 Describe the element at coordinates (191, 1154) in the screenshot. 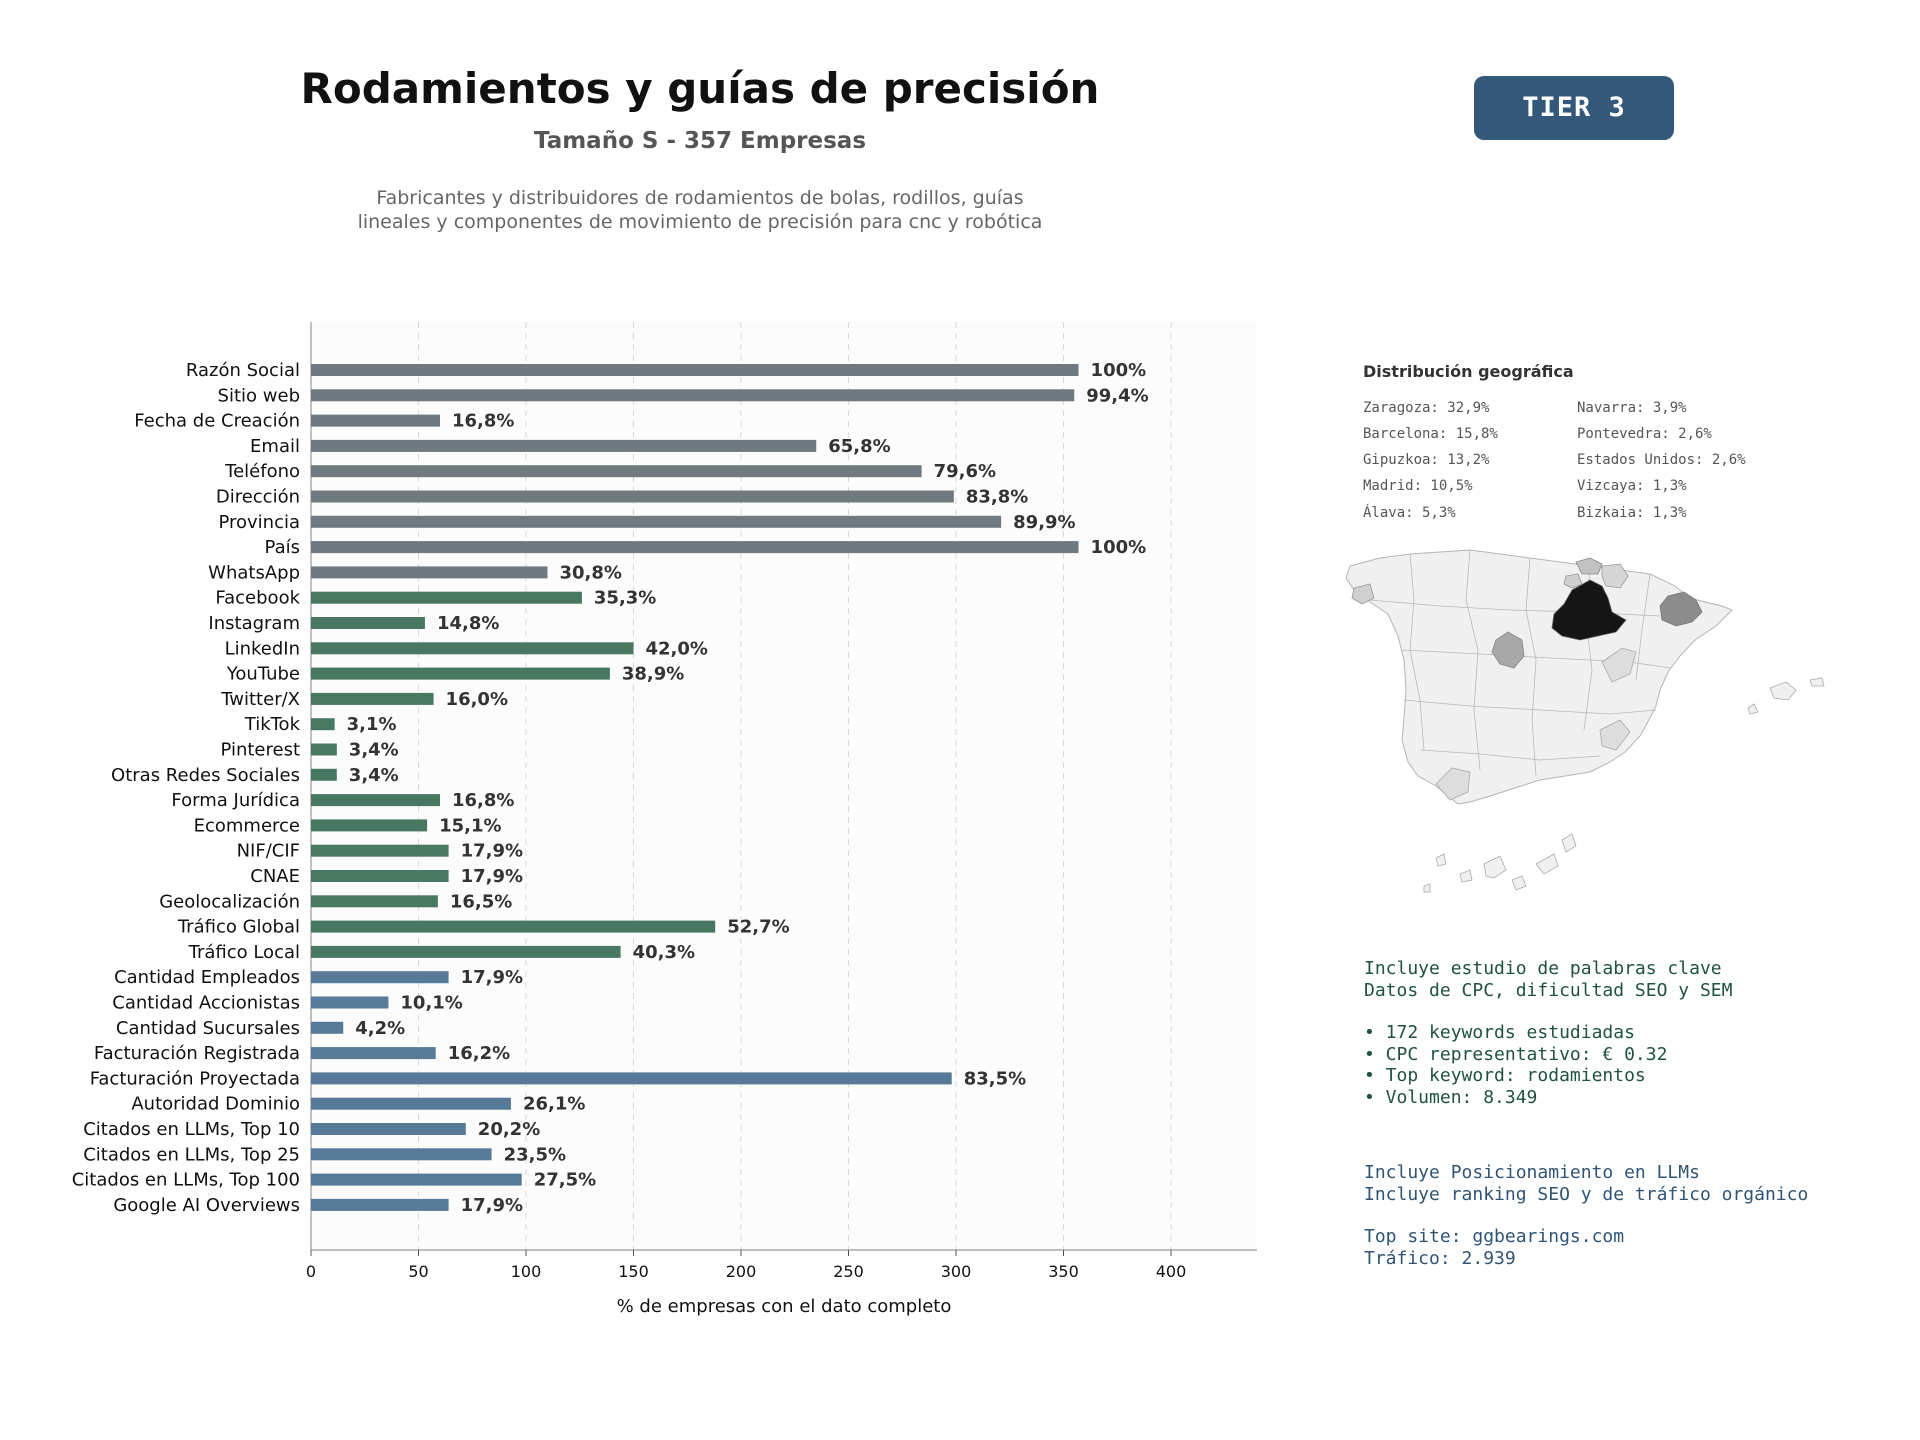

I see `y-tick-label: Citados en LLMs, Top 25` at that location.